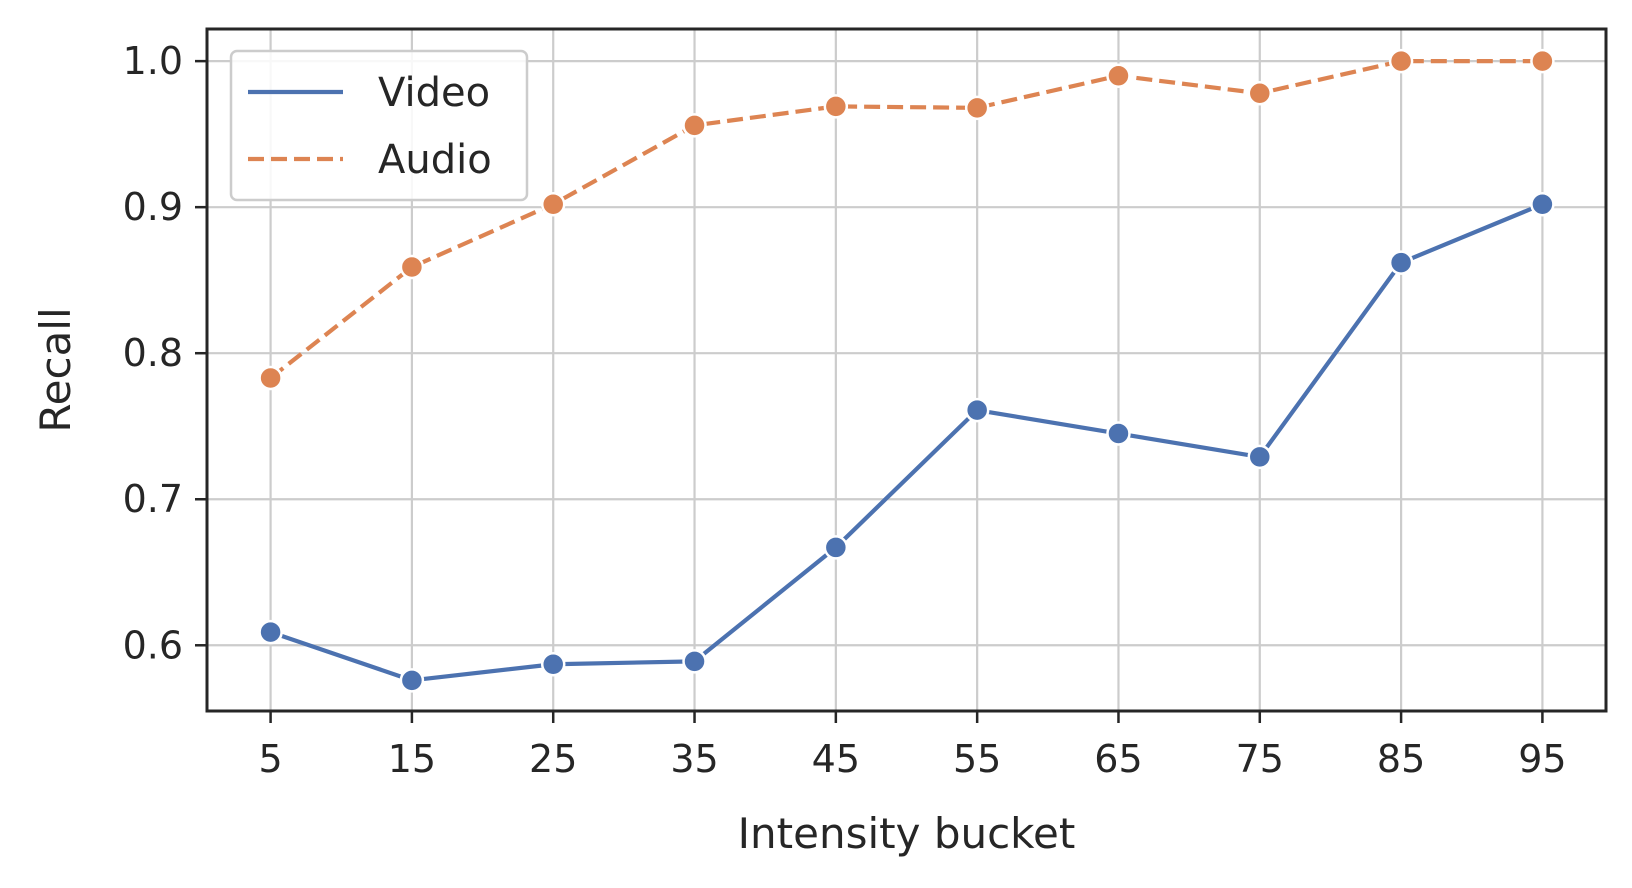 This screenshot has height=888, width=1632. I want to click on y-tick-label: 0.6, so click(153, 645).